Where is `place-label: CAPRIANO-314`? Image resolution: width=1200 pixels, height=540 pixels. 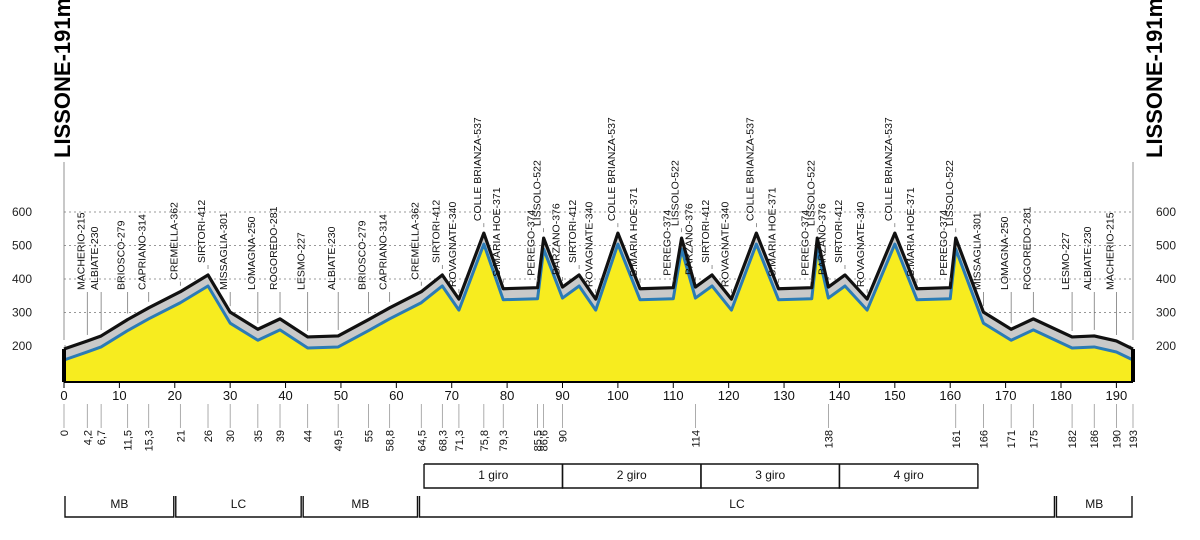
place-label: CAPRIANO-314 is located at coordinates (384, 252).